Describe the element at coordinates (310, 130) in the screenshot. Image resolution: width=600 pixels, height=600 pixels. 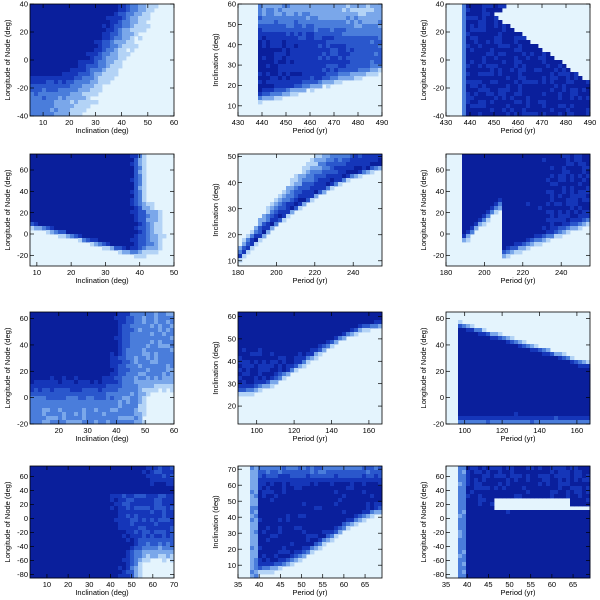
I see `x-axis-label: Period (yr)` at that location.